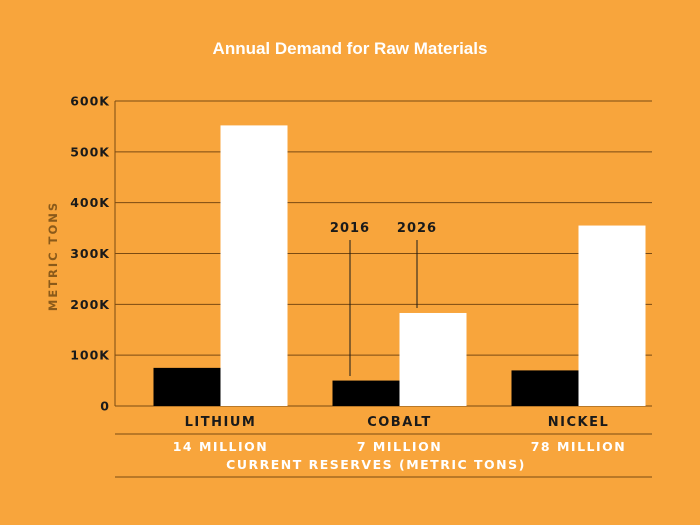  I want to click on bar-lithium-2026, so click(254, 266).